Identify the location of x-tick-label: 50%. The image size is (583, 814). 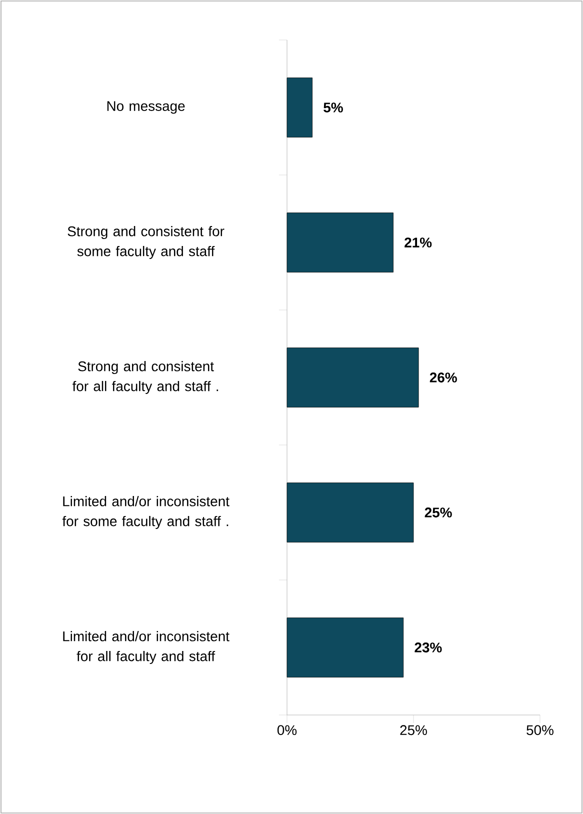
(540, 730).